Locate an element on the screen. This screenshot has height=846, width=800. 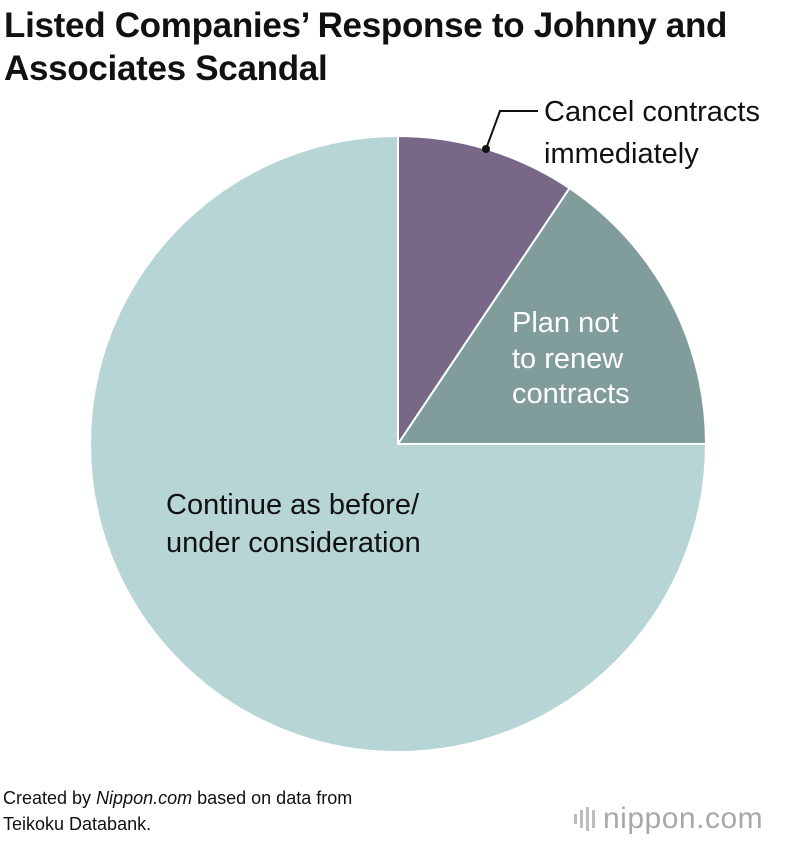
slice-label-plan-line2: to renew is located at coordinates (568, 359).